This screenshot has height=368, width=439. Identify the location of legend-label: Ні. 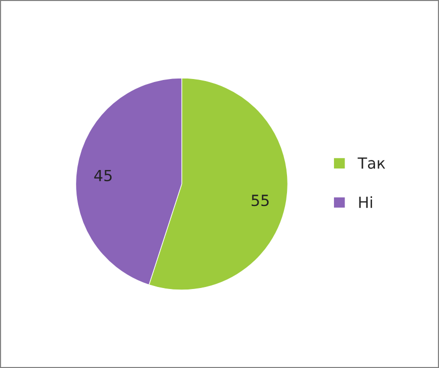
(365, 202).